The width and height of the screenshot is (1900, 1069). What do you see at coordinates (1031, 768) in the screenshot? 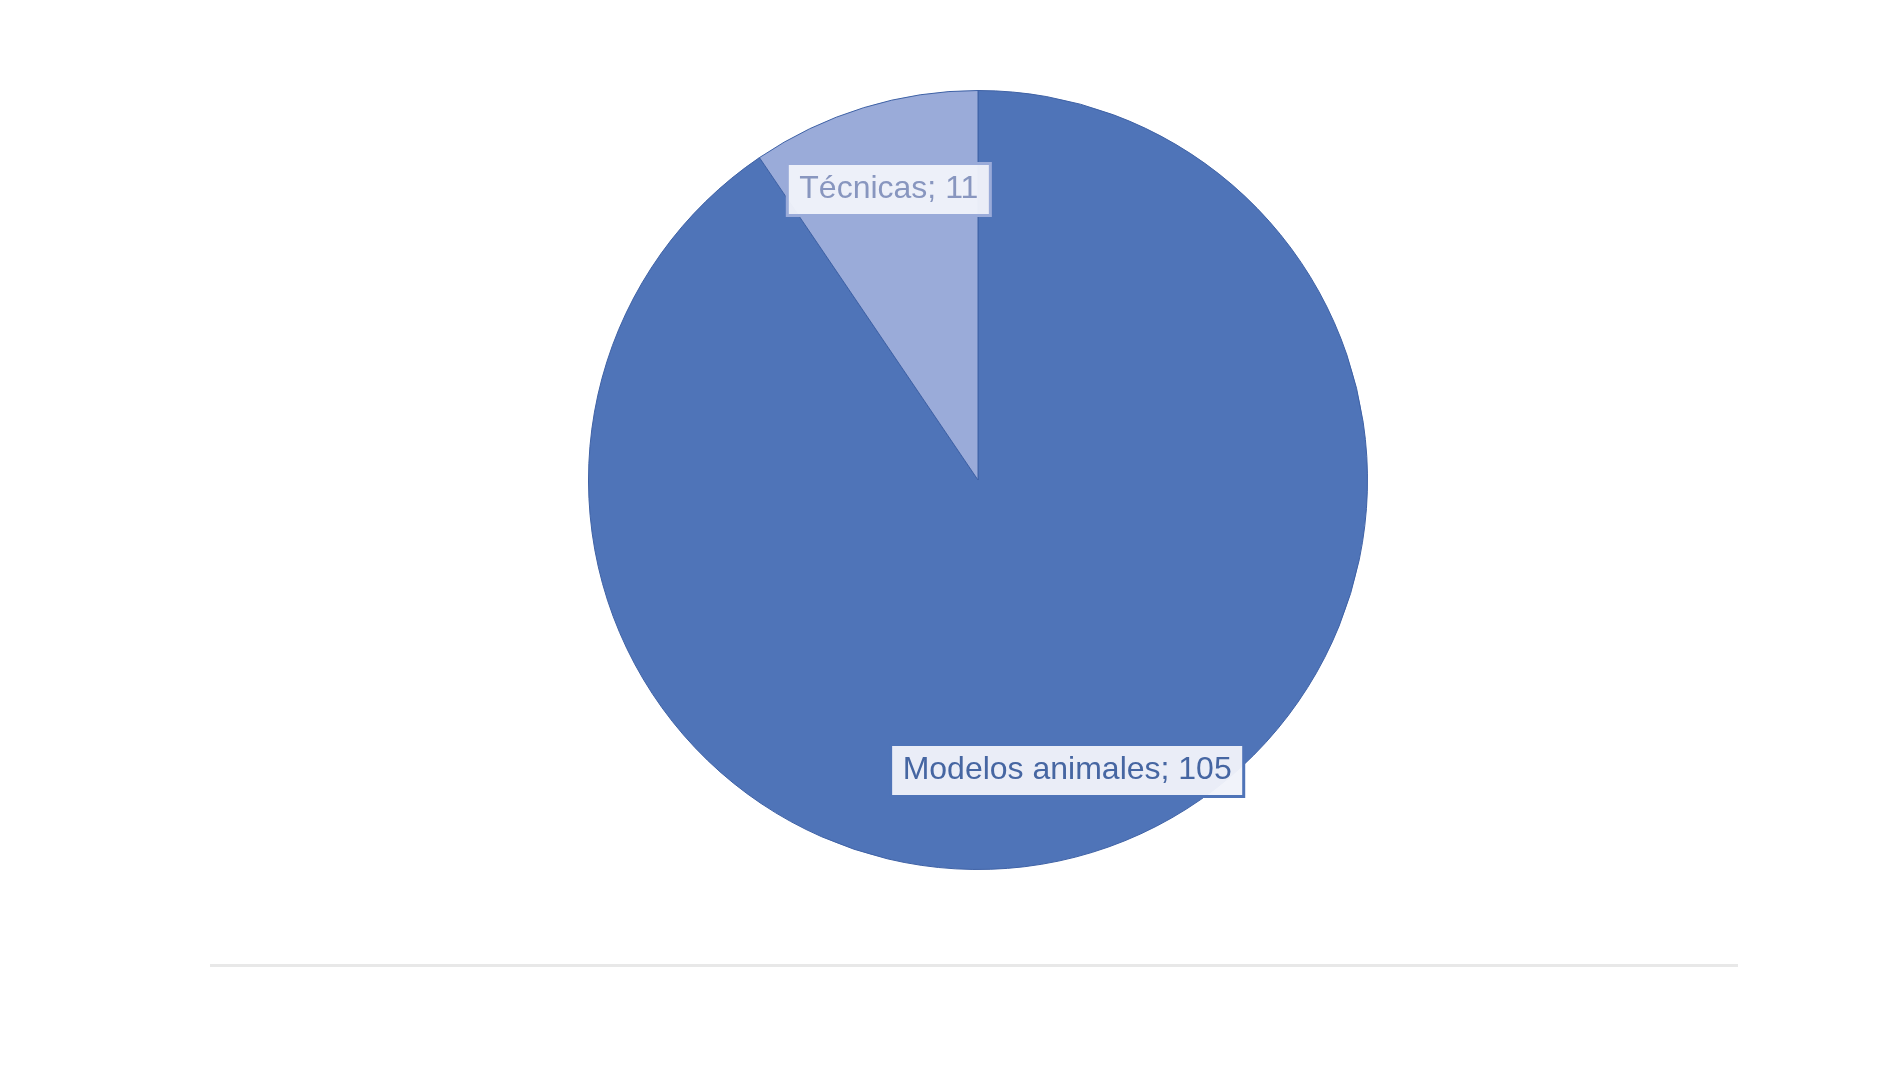
I see `slice-label: Modelos animales` at bounding box center [1031, 768].